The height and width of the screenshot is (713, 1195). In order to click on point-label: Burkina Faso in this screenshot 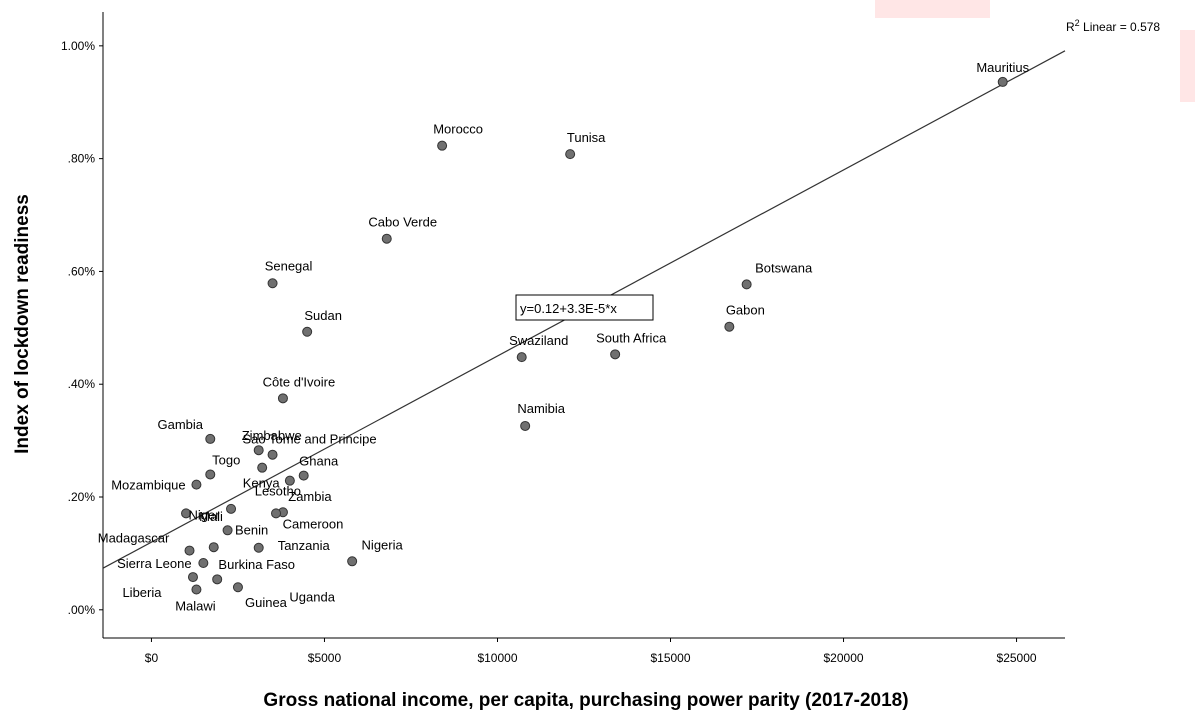, I will do `click(256, 564)`.